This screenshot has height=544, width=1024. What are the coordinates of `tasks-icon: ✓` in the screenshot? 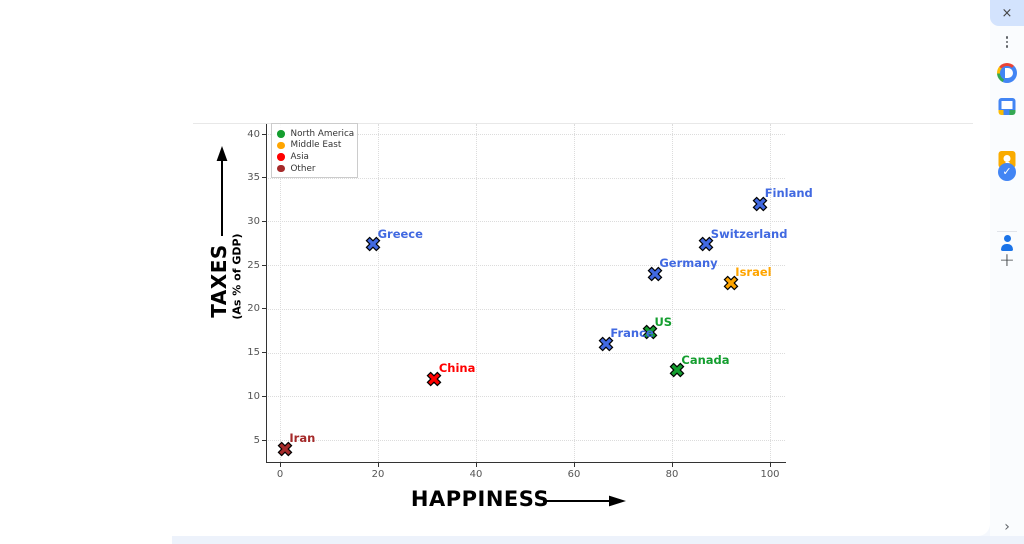 It's located at (1007, 172).